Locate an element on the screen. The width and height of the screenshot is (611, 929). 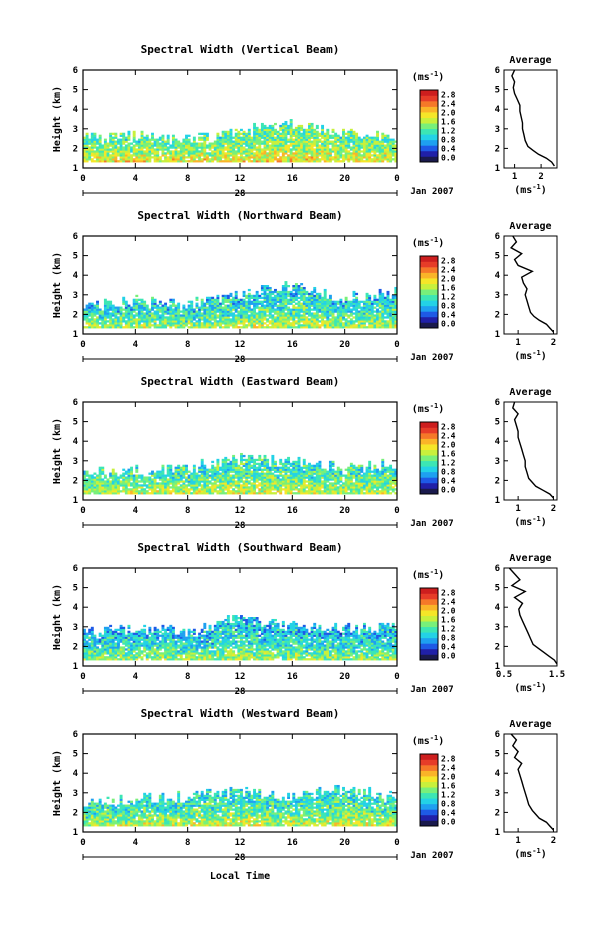
day-label: 28 is located at coordinates (240, 194).